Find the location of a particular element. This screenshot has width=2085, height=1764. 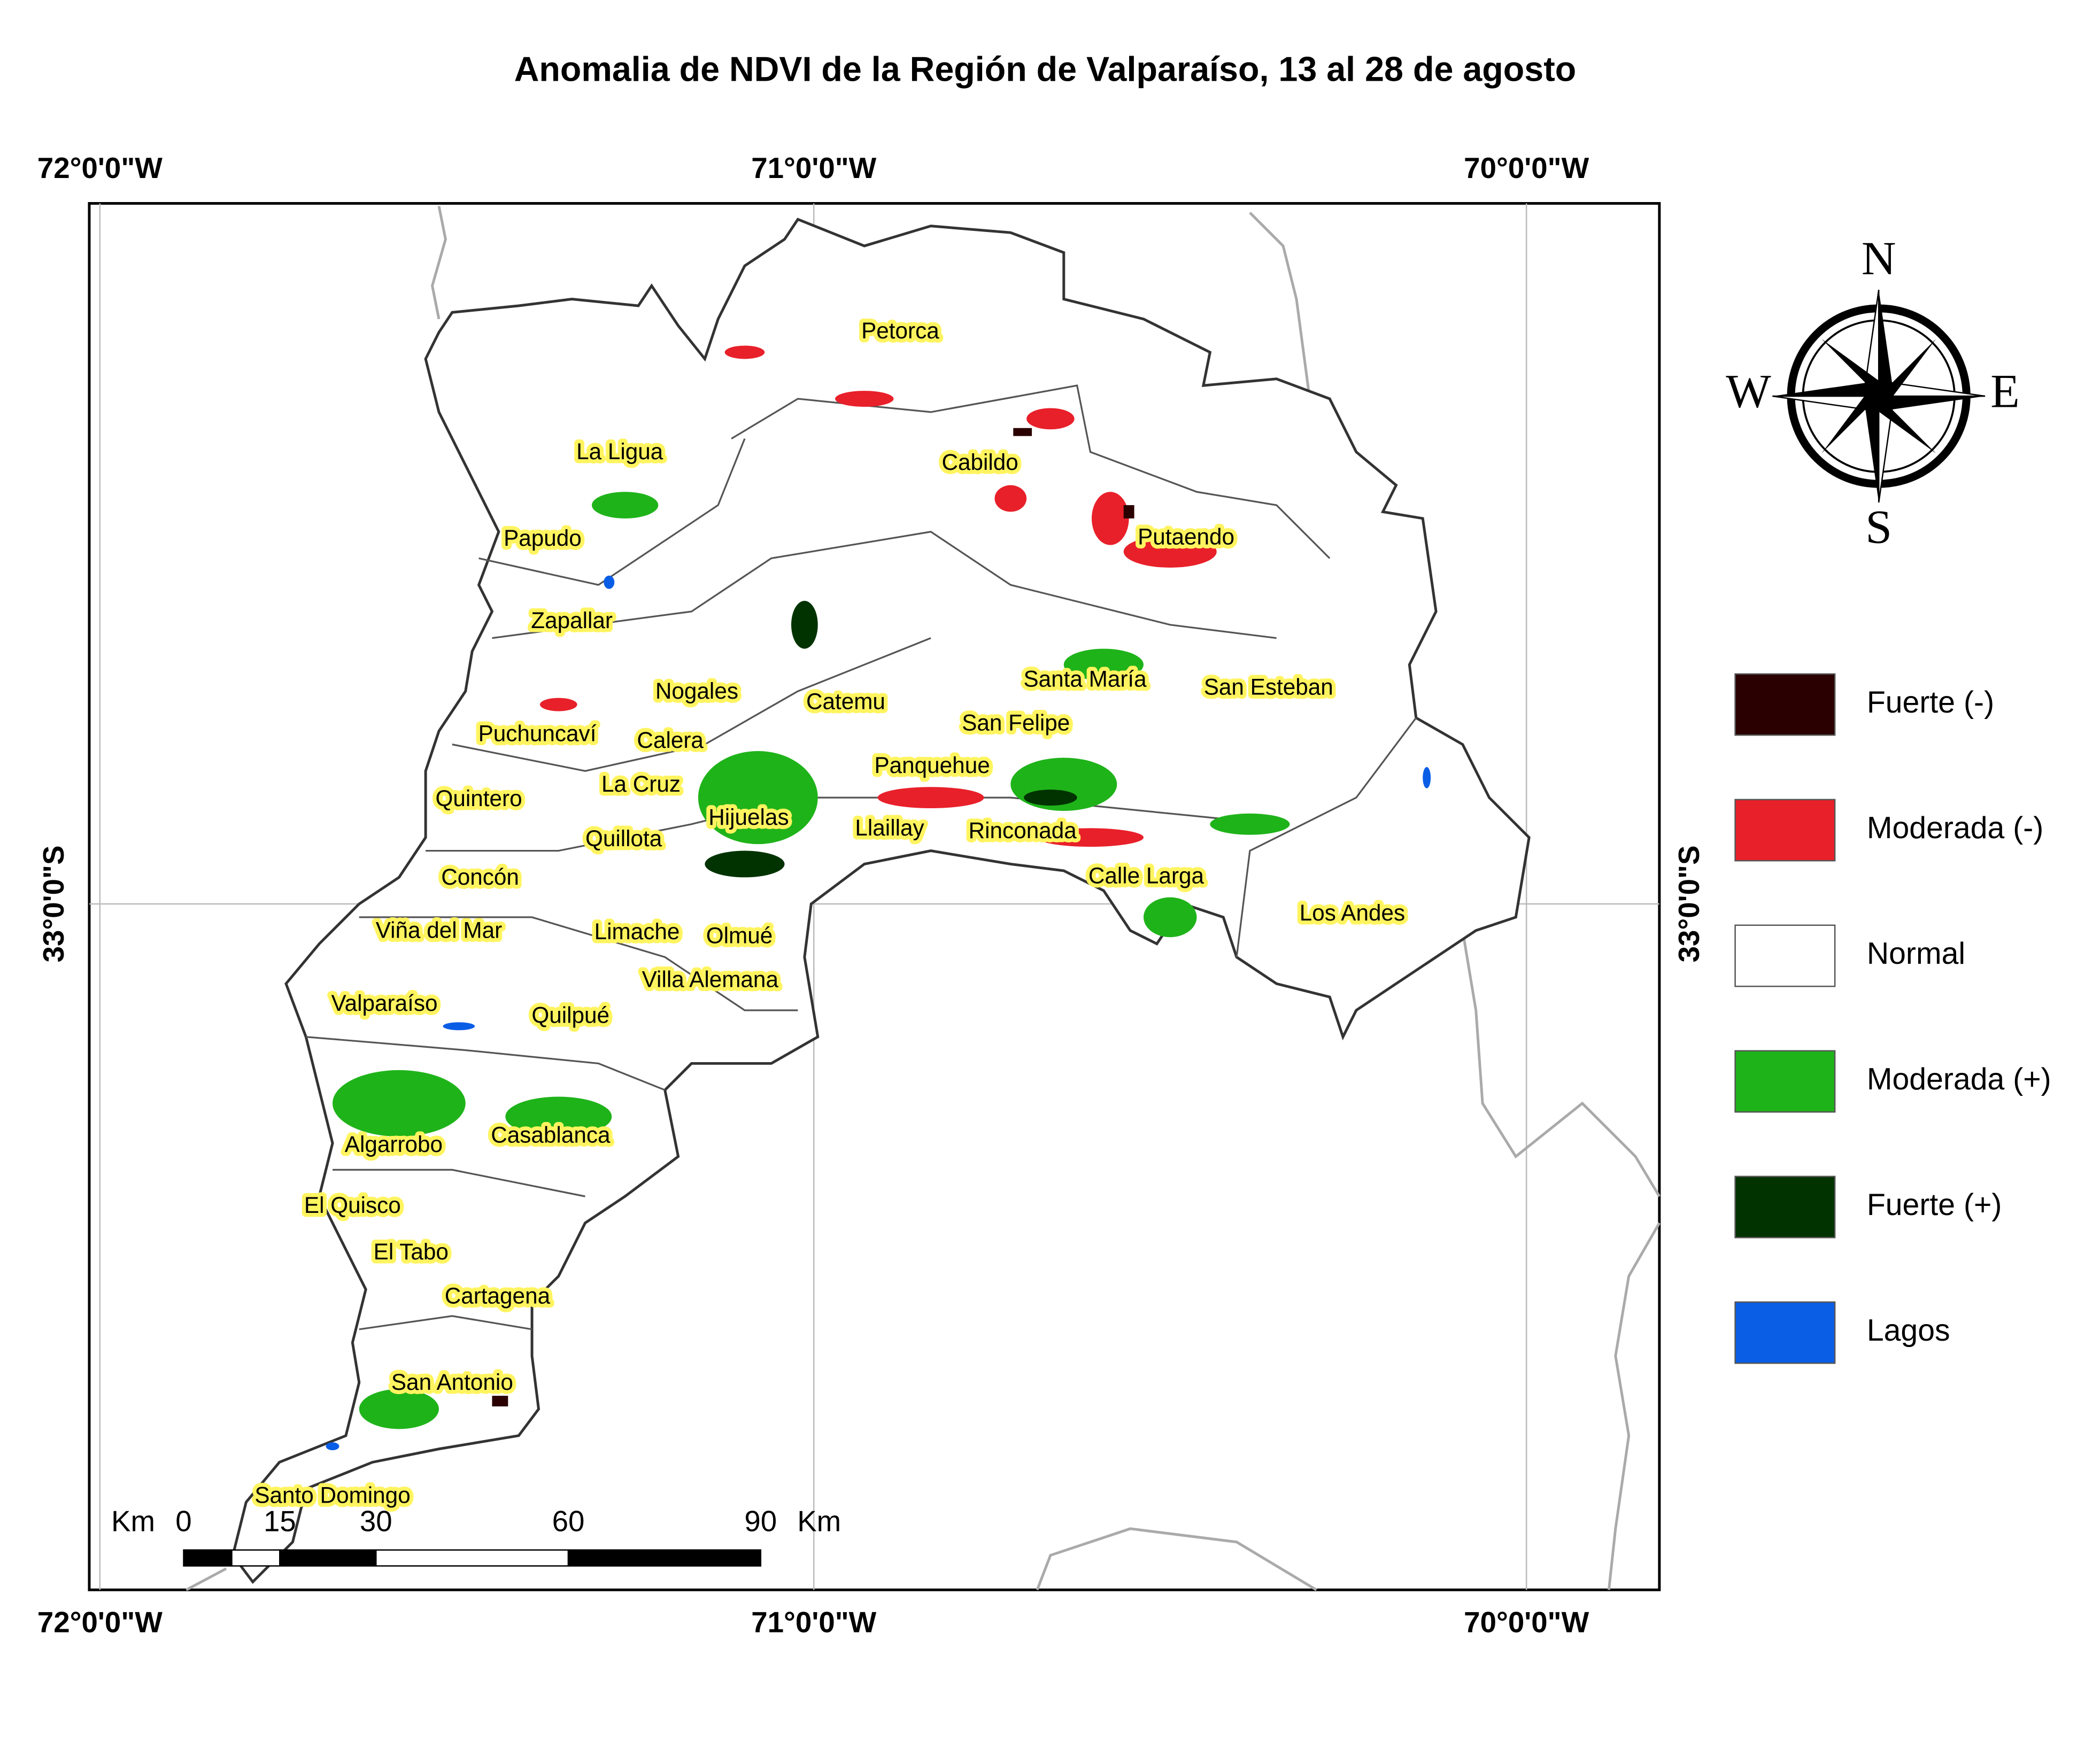

scale-bar: 0 15 30 60 90 Km Km is located at coordinates (476, 1536).